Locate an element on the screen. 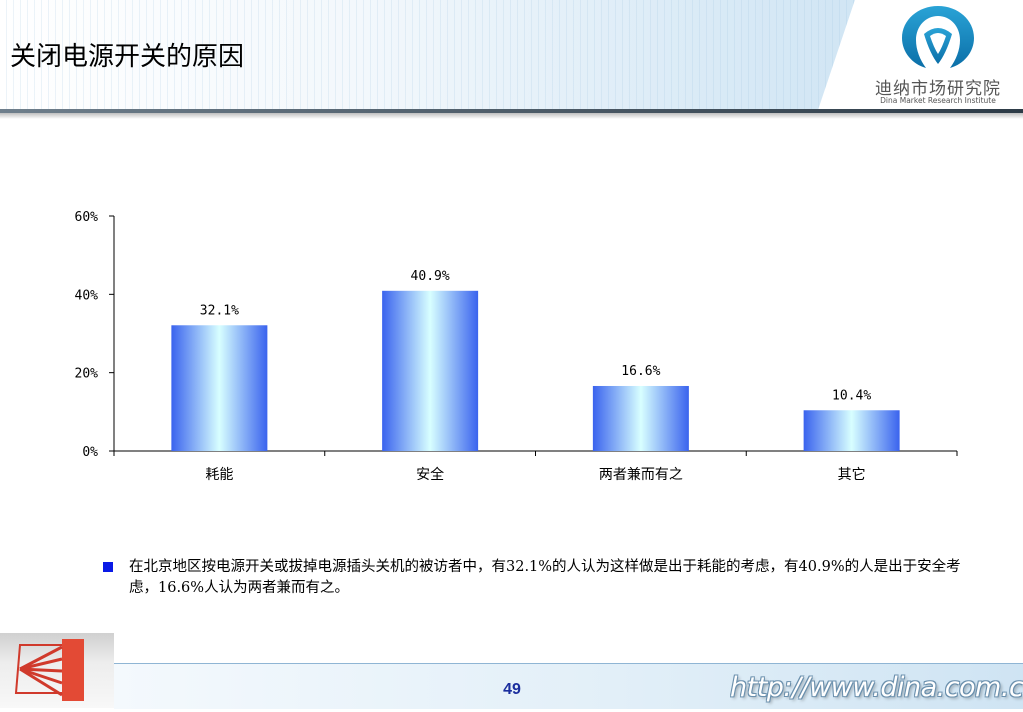 This screenshot has width=1023, height=712. dina-logo: 迪纳市场研究院 Dina Market Research Institute is located at coordinates (938, 56).